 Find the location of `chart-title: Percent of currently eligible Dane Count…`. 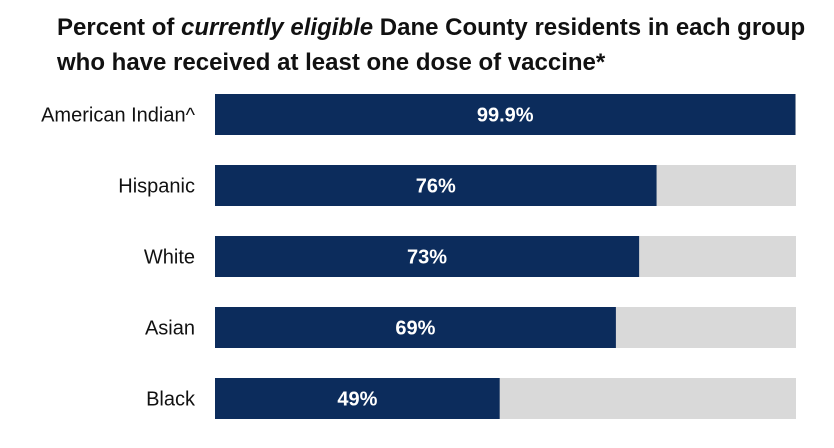

chart-title: Percent of currently eligible Dane Count… is located at coordinates (437, 45).